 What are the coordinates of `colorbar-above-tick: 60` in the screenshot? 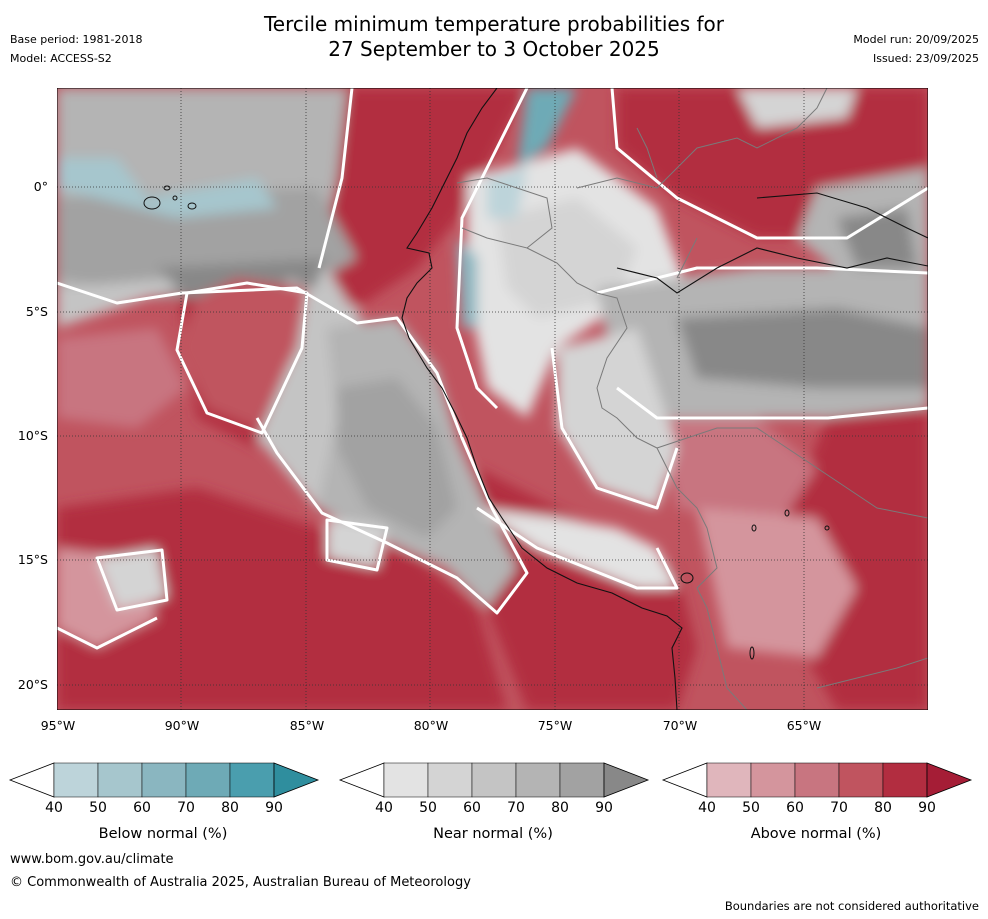 It's located at (795, 808).